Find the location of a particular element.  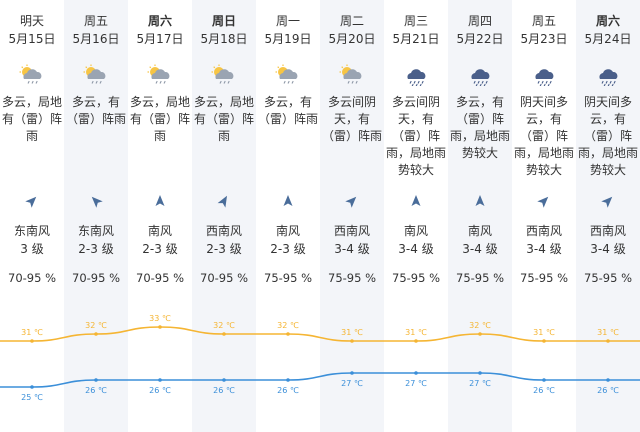

weather-description: 多云间阴天，有 （雷）阵雨，局地雨势较大 is located at coordinates (416, 136).